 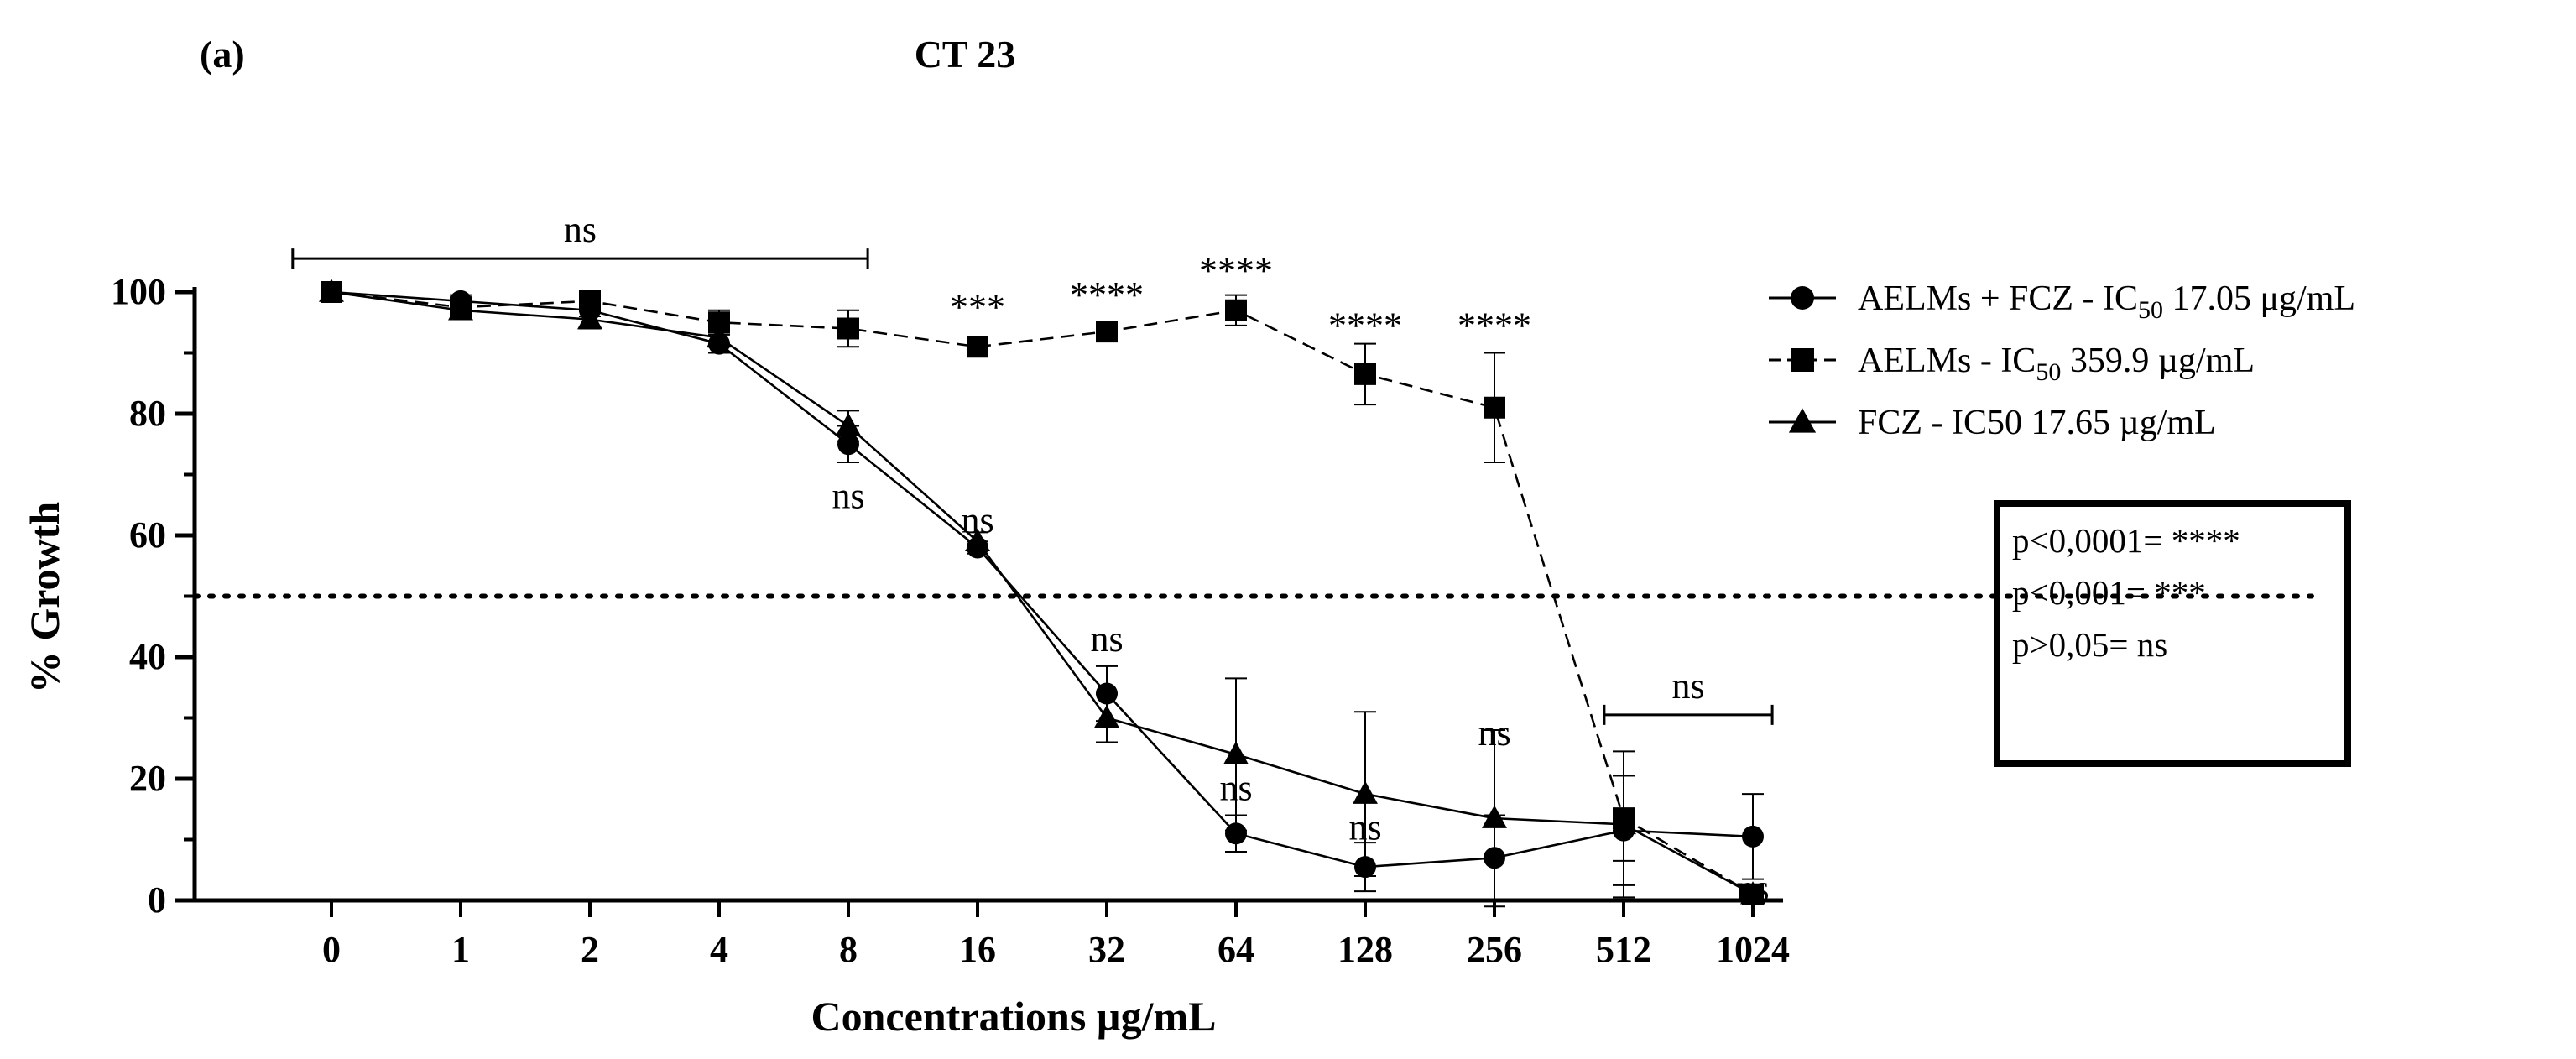 What do you see at coordinates (147, 778) in the screenshot?
I see `y-tick-label: 20` at bounding box center [147, 778].